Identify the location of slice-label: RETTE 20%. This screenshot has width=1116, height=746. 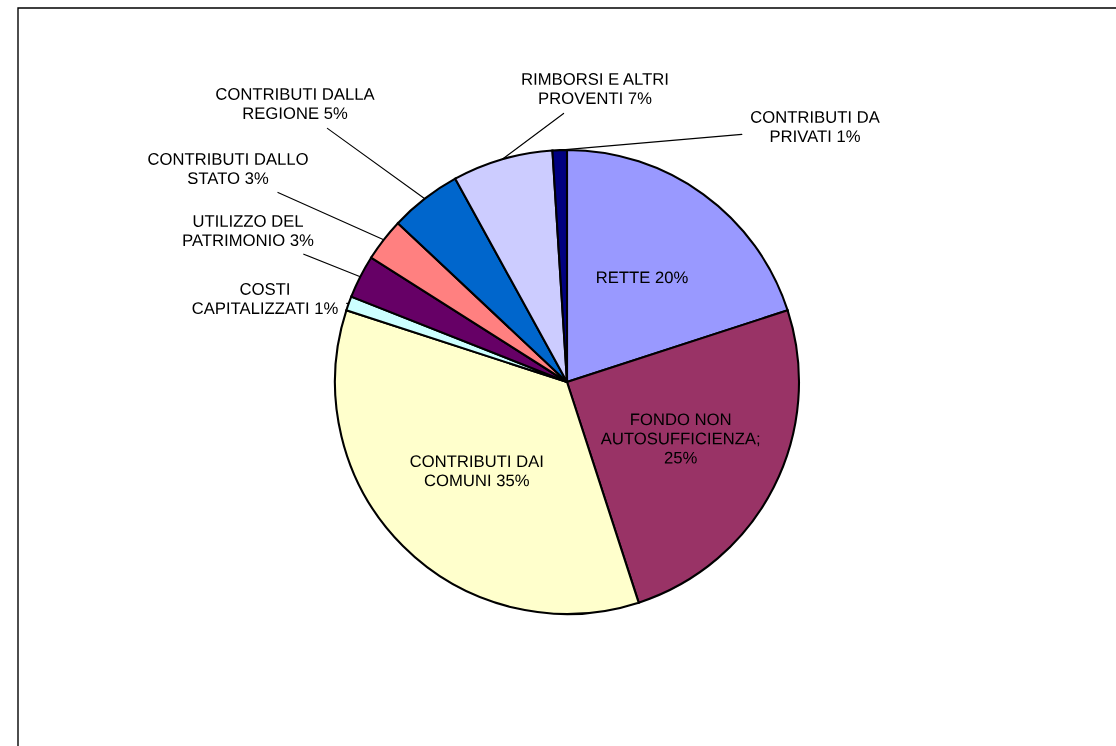
(642, 277).